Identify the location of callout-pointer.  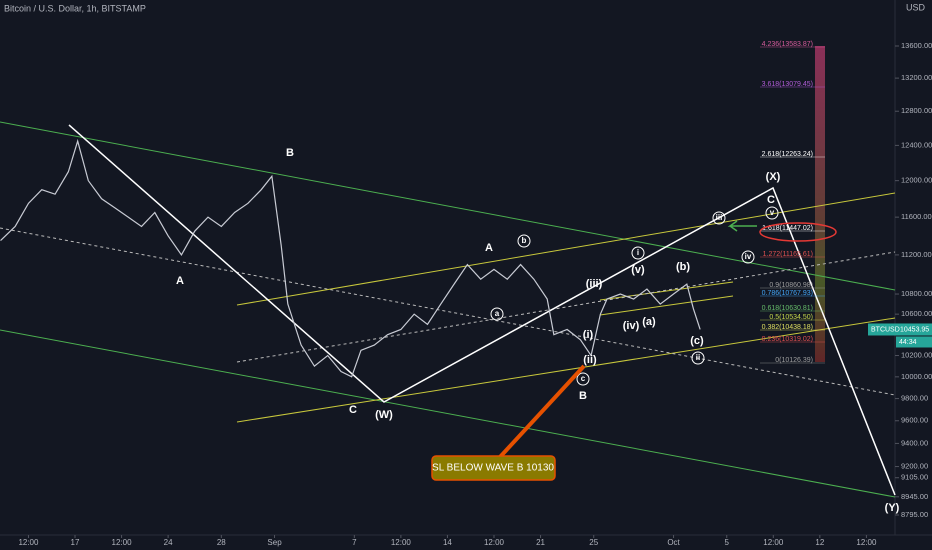
(542, 411).